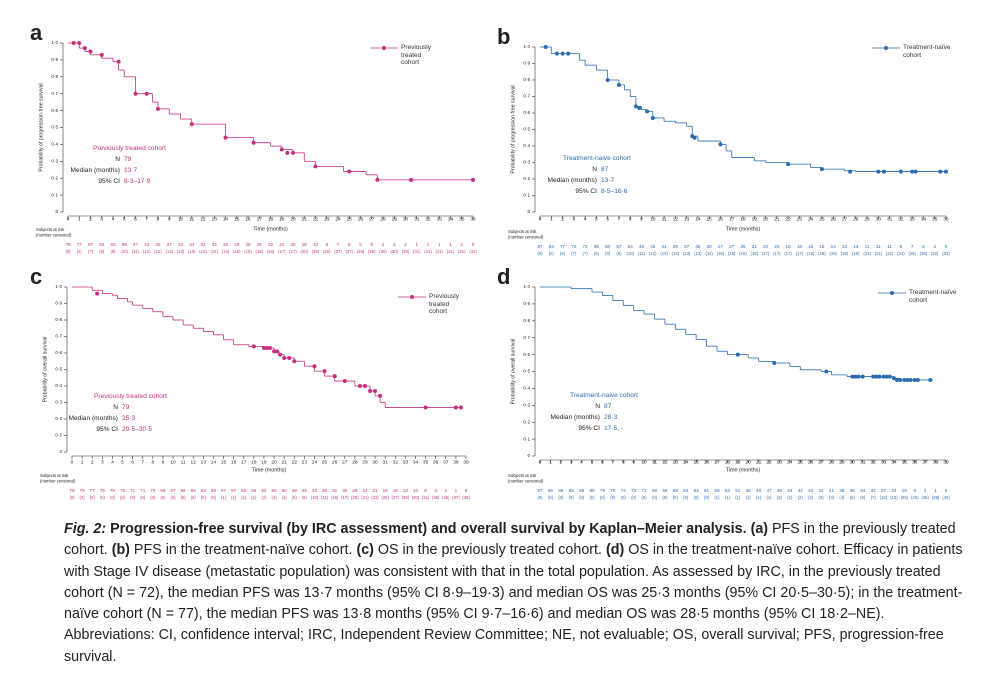 Image resolution: width=999 pixels, height=687 pixels. Describe the element at coordinates (102, 251) in the screenshot. I see `censored-count: (8)` at that location.